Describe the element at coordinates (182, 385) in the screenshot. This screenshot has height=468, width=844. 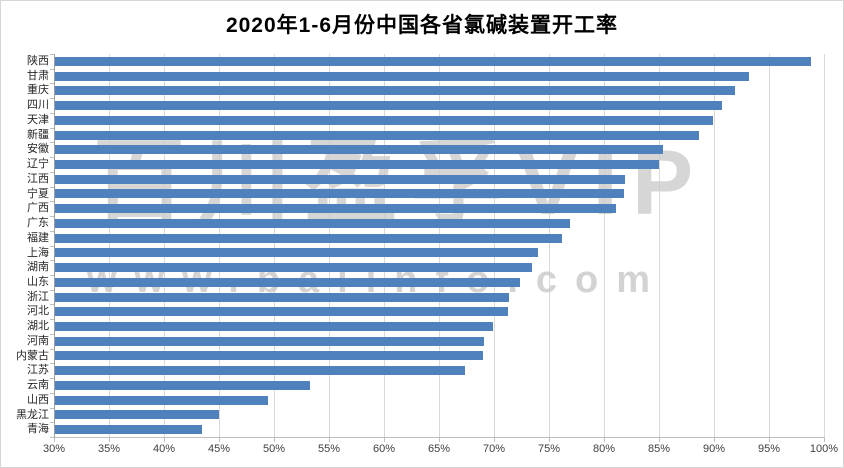
I see `bar-云南` at that location.